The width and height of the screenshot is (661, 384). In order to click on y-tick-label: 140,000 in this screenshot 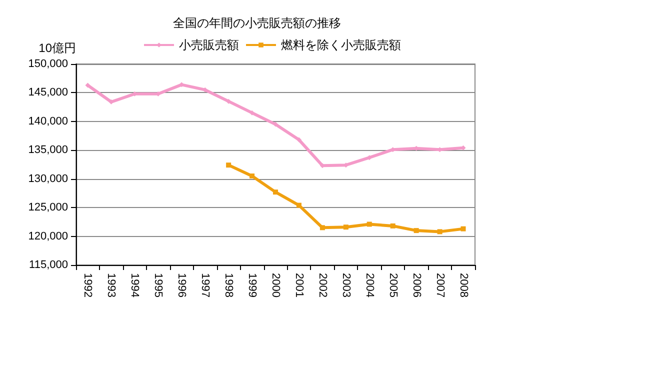, I will do `click(48, 121)`.